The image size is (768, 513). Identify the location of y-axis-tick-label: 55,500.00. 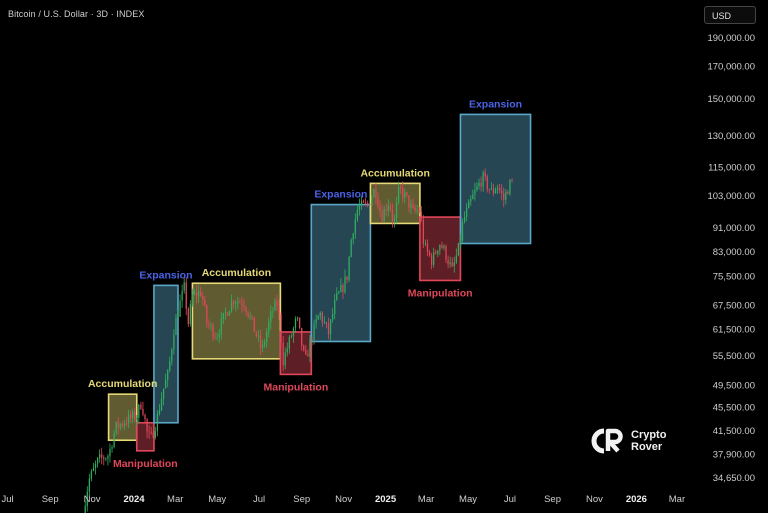
(734, 356).